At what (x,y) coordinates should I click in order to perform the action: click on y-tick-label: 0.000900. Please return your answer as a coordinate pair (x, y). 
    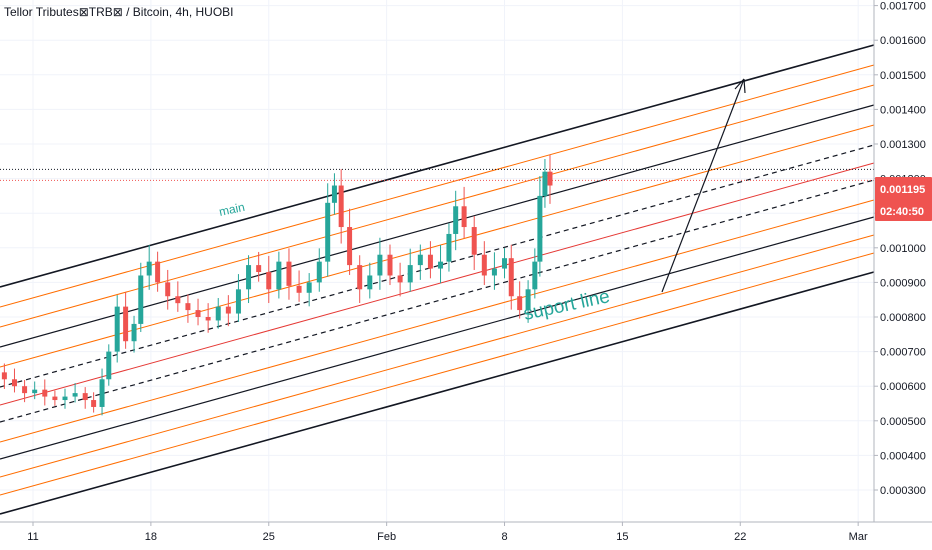
    Looking at the image, I should click on (903, 283).